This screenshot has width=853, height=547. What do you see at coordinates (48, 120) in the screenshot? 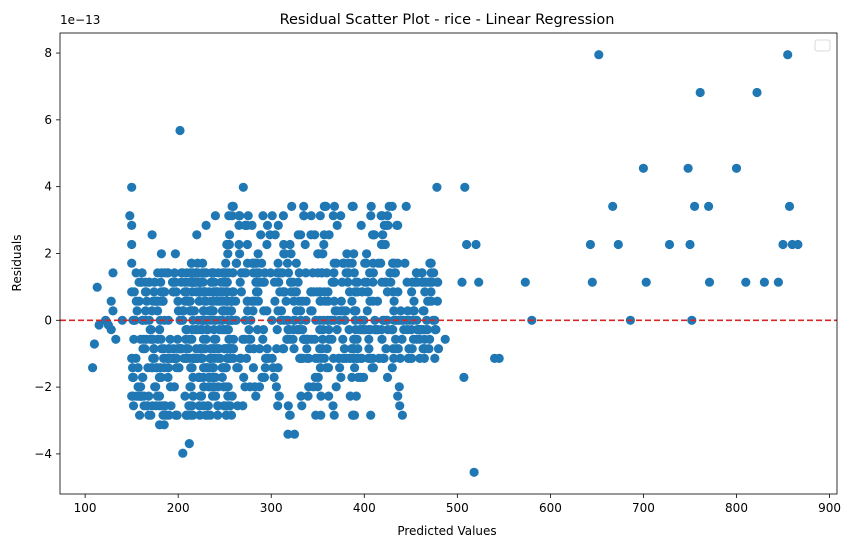
I see `y-tick-label: 6` at bounding box center [48, 120].